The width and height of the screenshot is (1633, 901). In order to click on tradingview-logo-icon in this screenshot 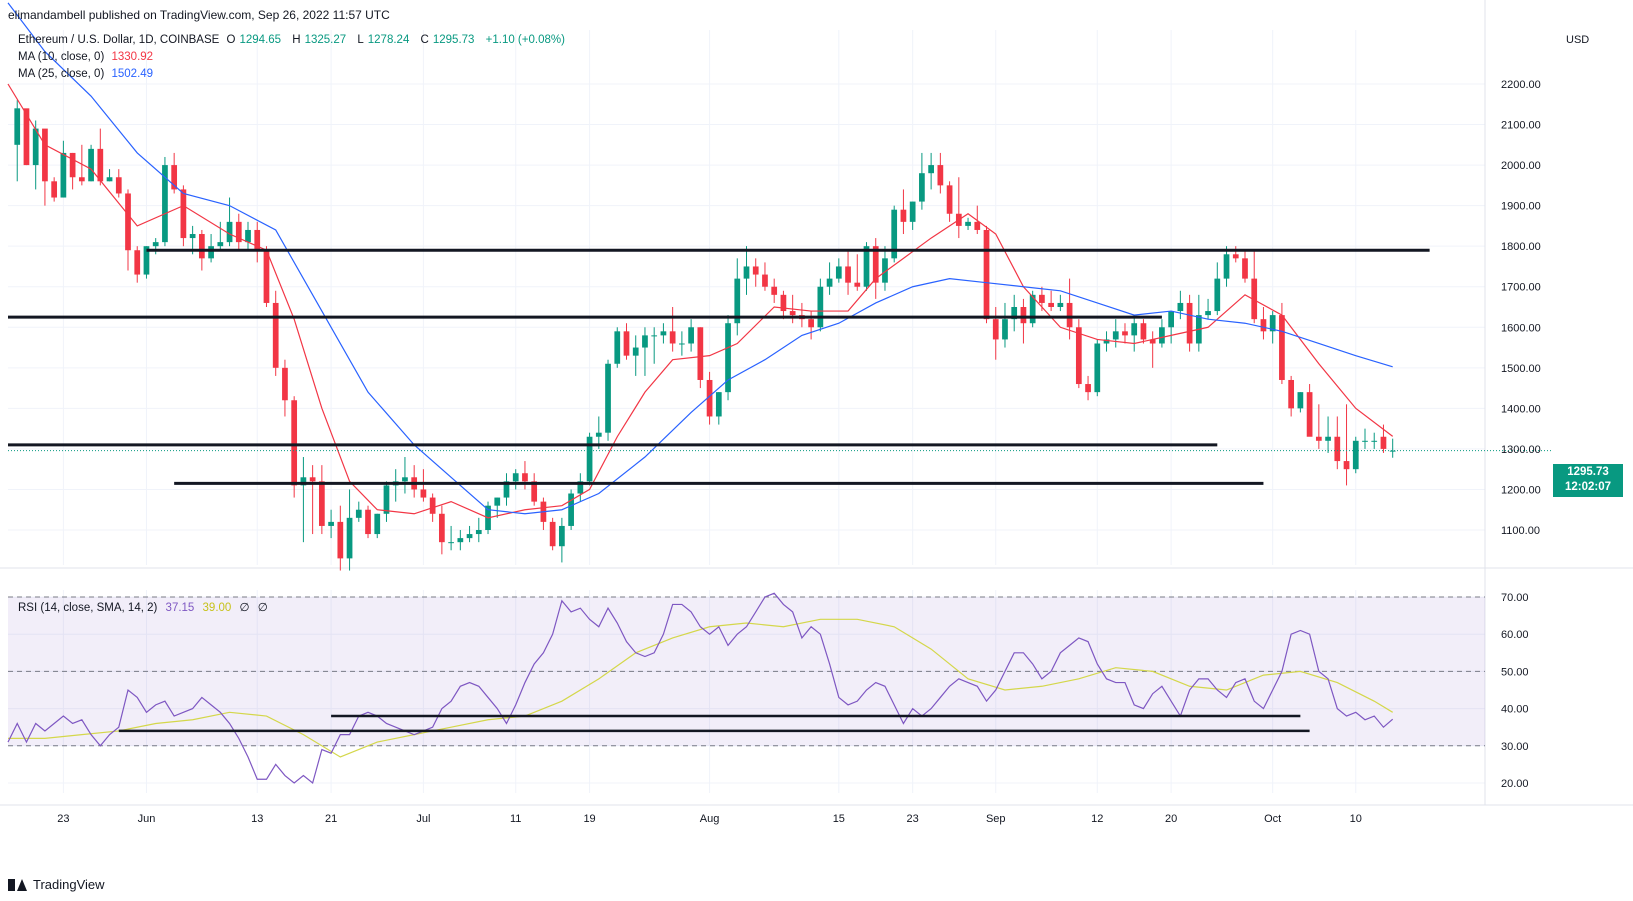, I will do `click(18, 884)`.